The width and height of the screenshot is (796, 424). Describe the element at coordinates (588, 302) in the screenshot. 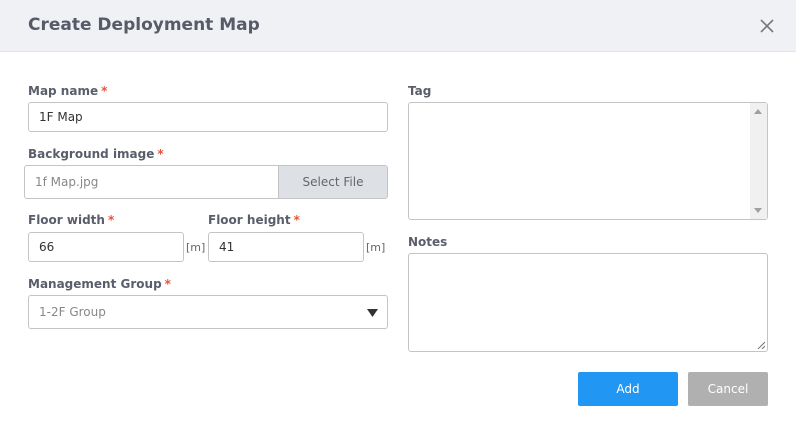

I see `notes-textarea` at that location.